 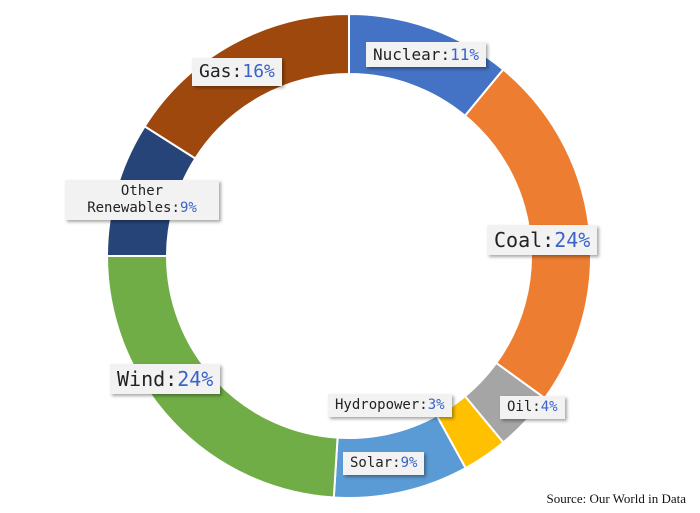 I want to click on value-label: 4%, so click(x=549, y=407).